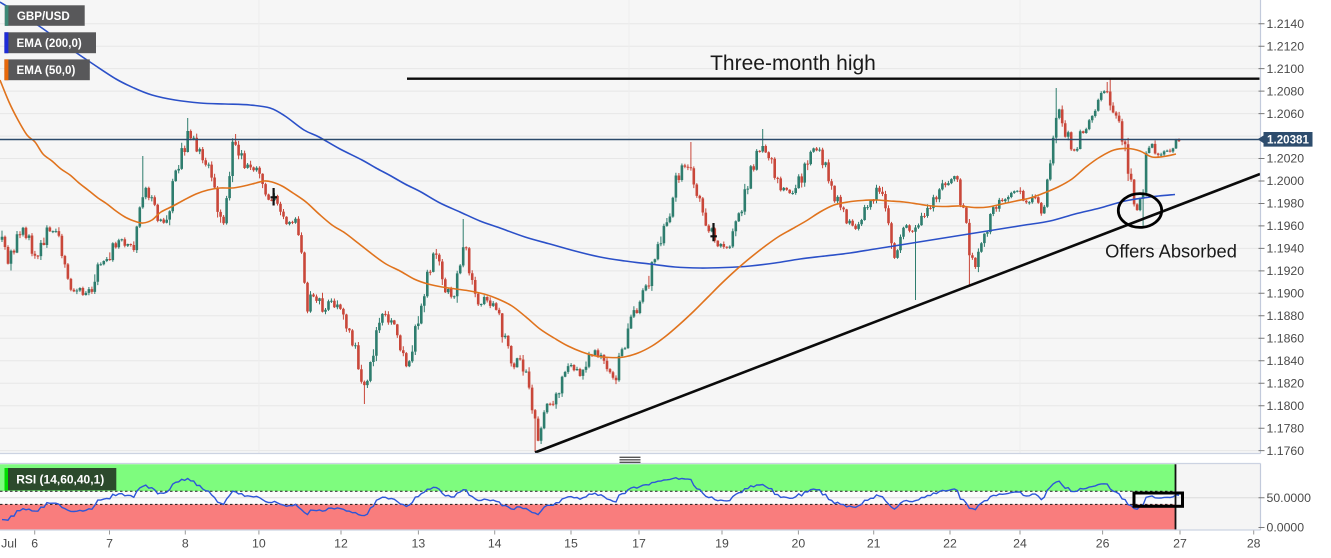 The height and width of the screenshot is (558, 1331). Describe the element at coordinates (1286, 361) in the screenshot. I see `svg-text: 1.1840` at that location.